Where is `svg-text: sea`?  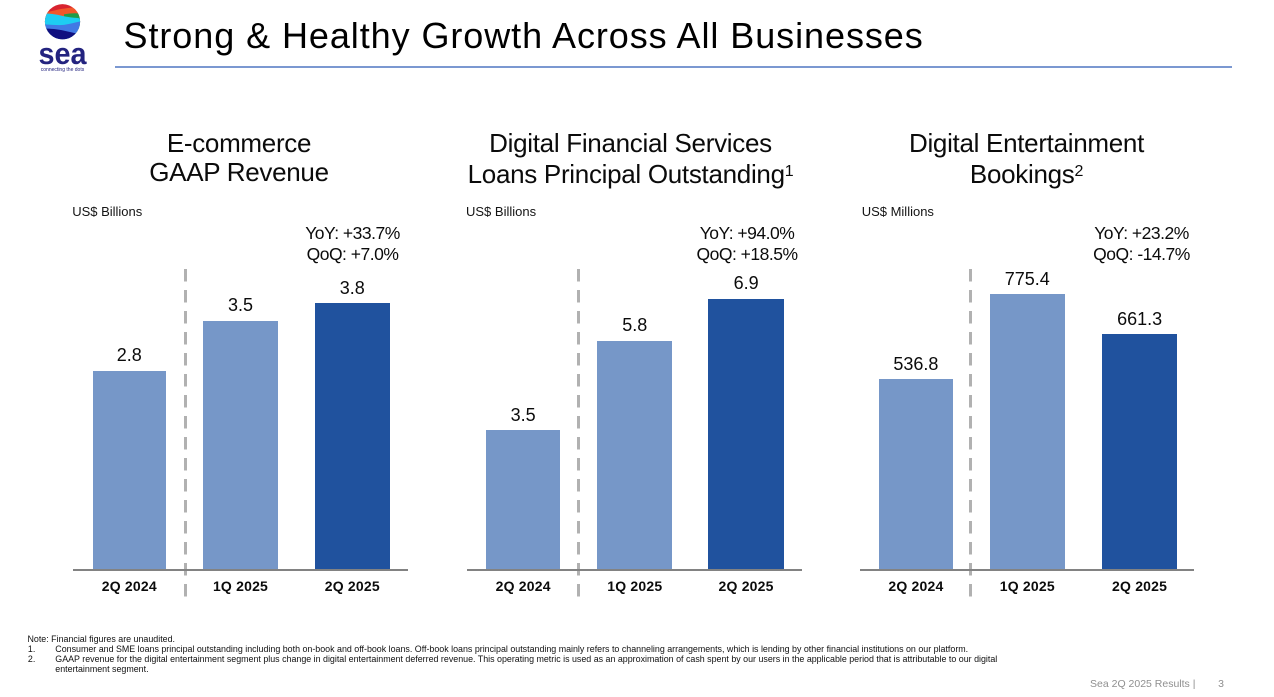
svg-text: sea is located at coordinates (63, 53).